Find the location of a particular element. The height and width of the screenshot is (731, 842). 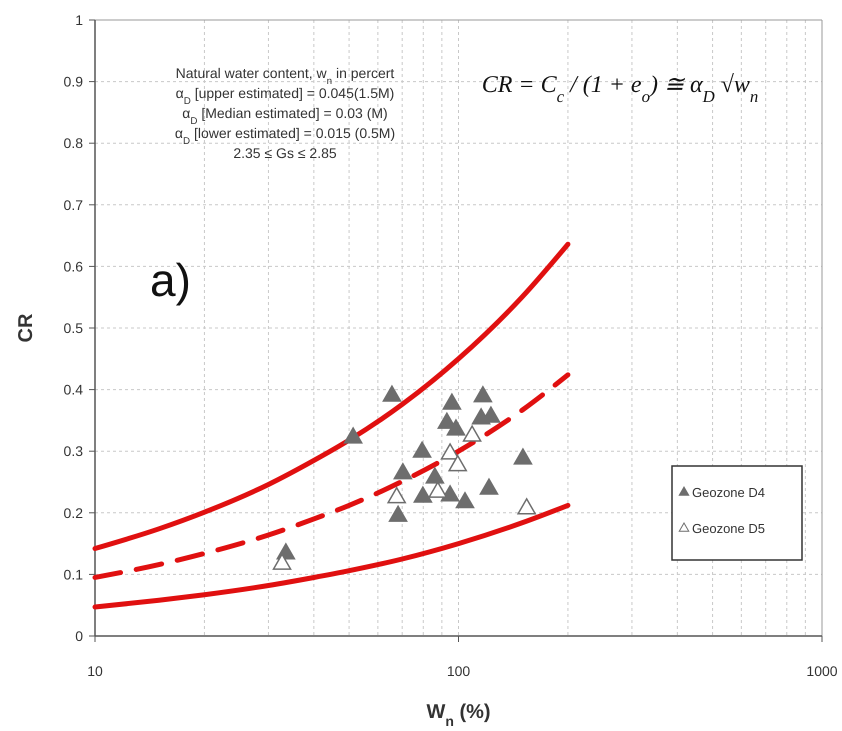

legend-label: Geozone D5 is located at coordinates (728, 528).